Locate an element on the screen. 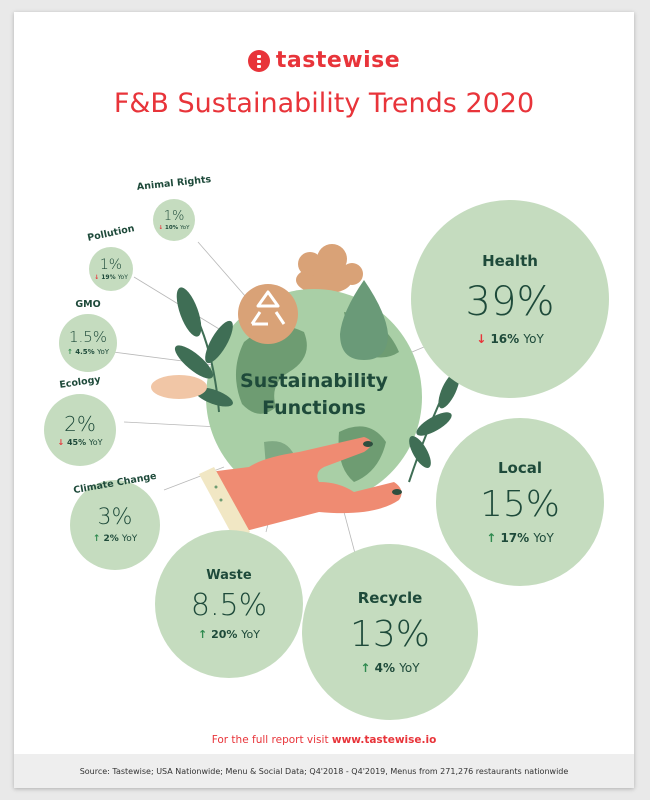  yoy-change: ↑ 4% YoY is located at coordinates (390, 668).